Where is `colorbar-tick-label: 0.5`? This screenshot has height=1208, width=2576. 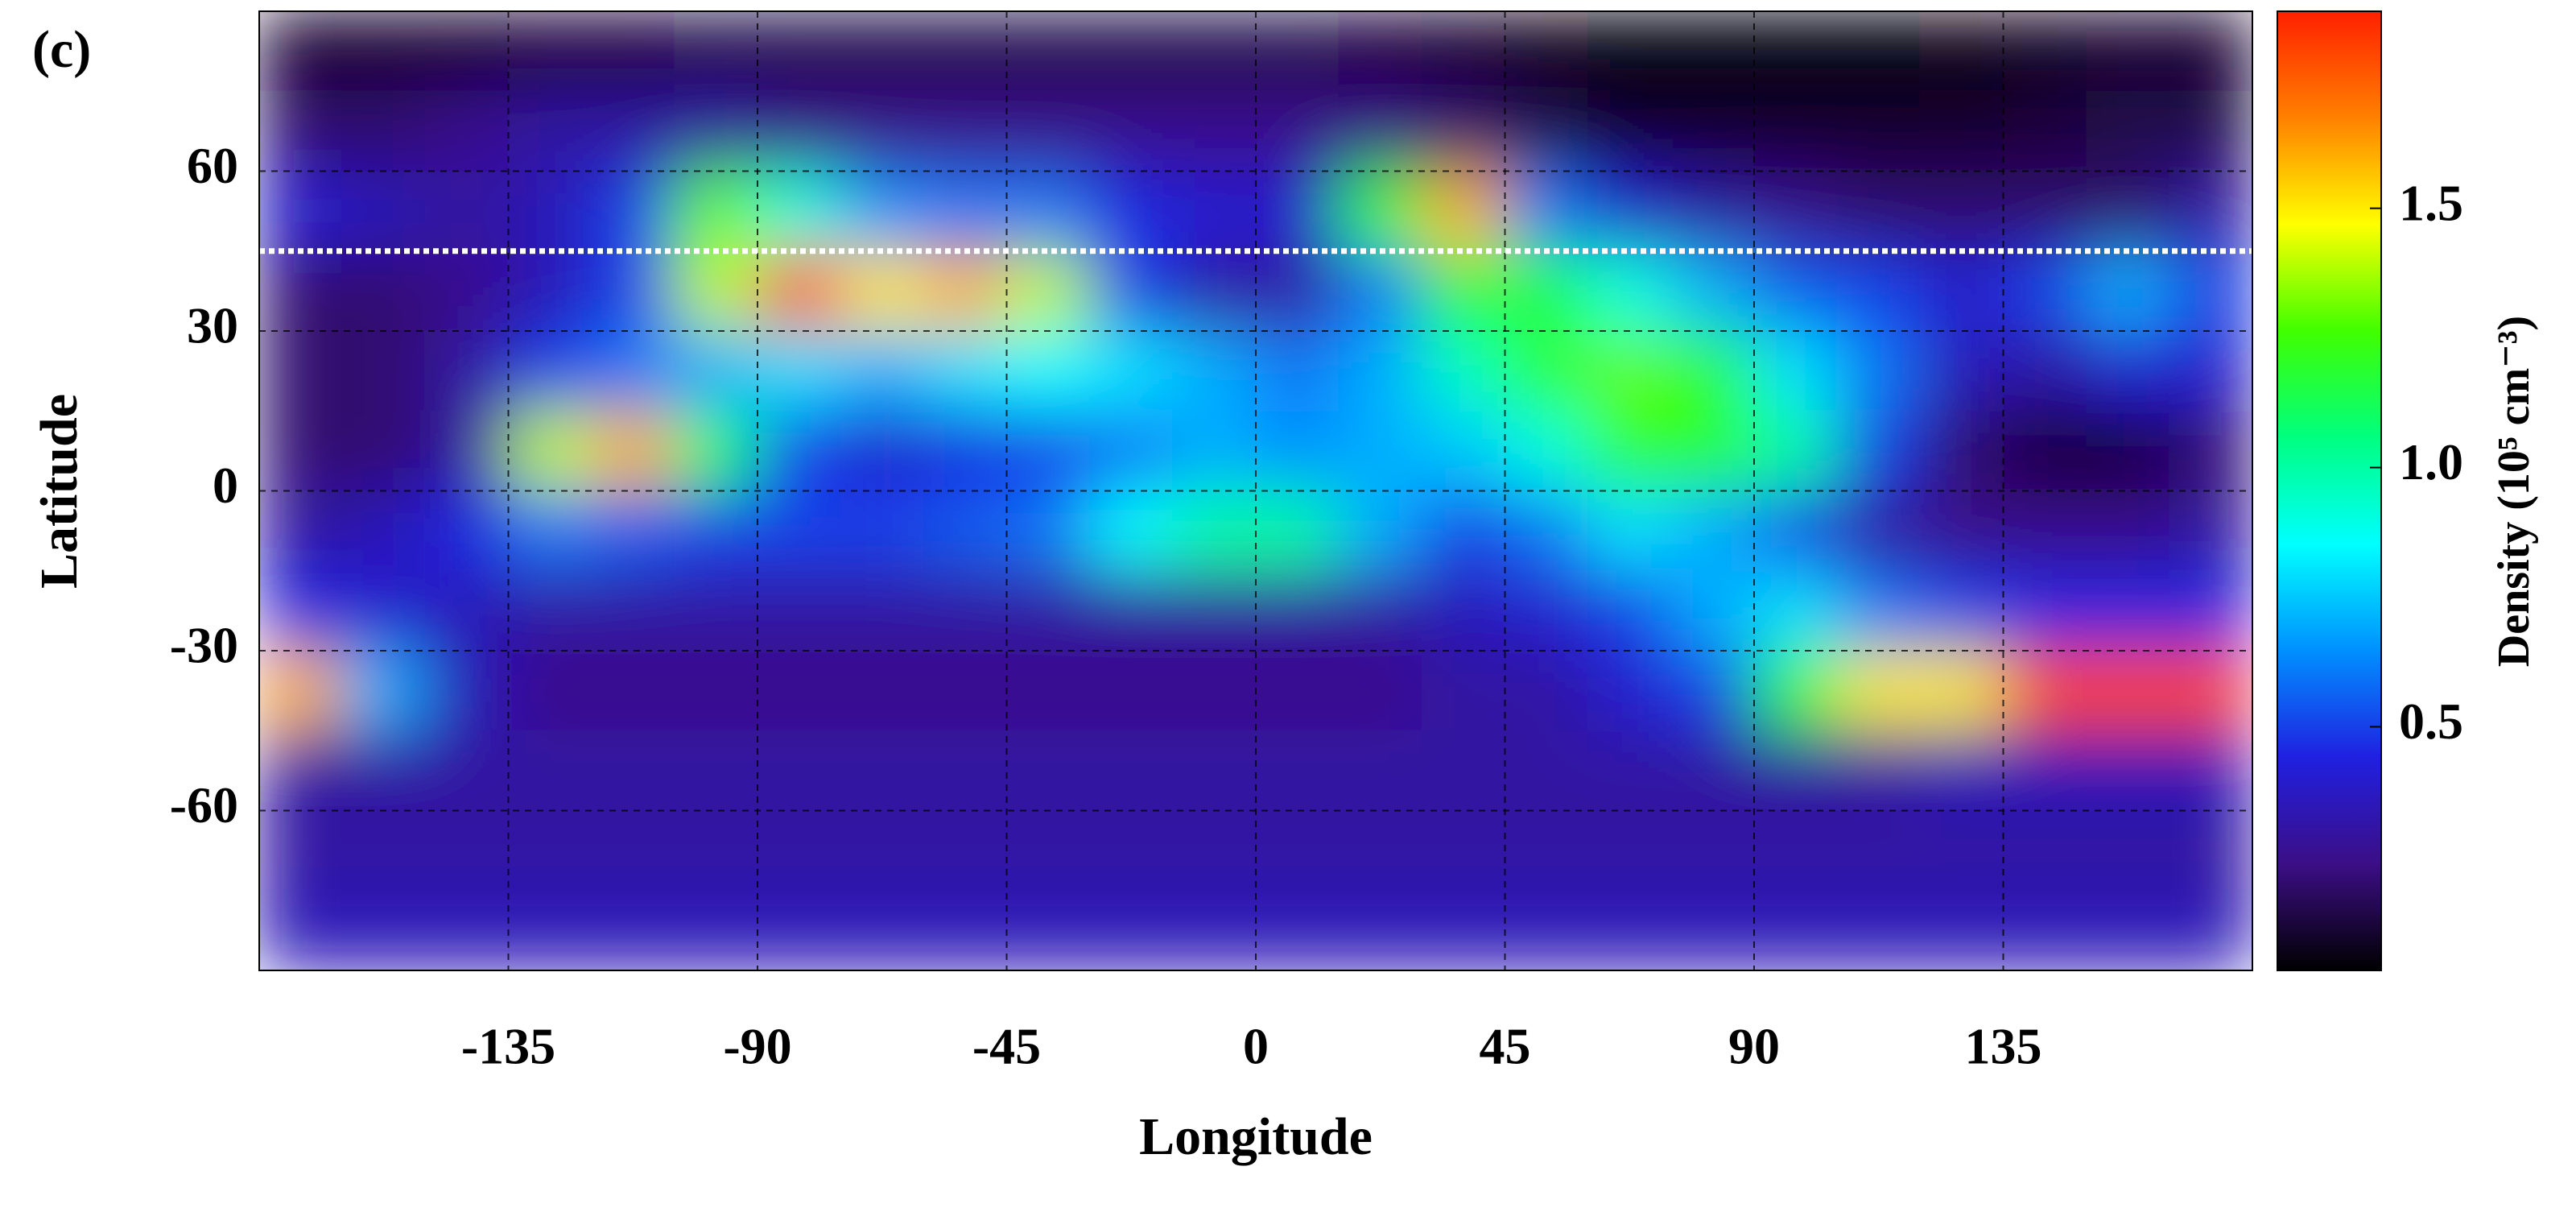 colorbar-tick-label: 0.5 is located at coordinates (2431, 721).